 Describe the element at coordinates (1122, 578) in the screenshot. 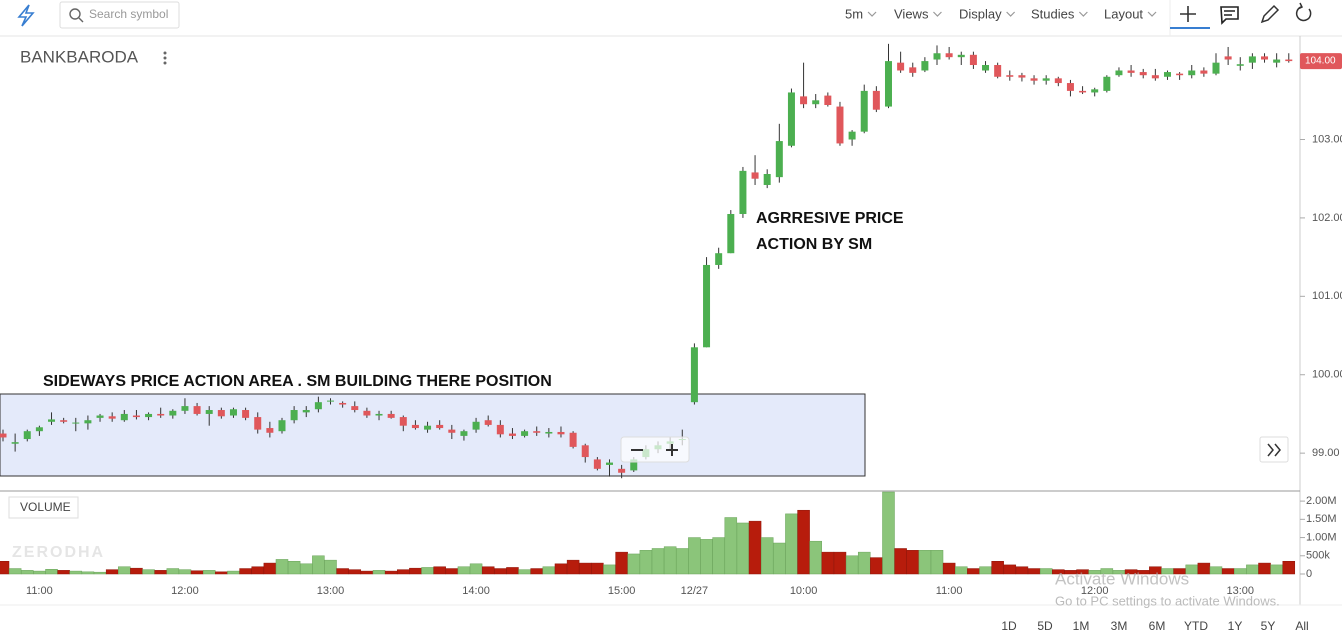

I see `activation-notice: Activate Windows` at that location.